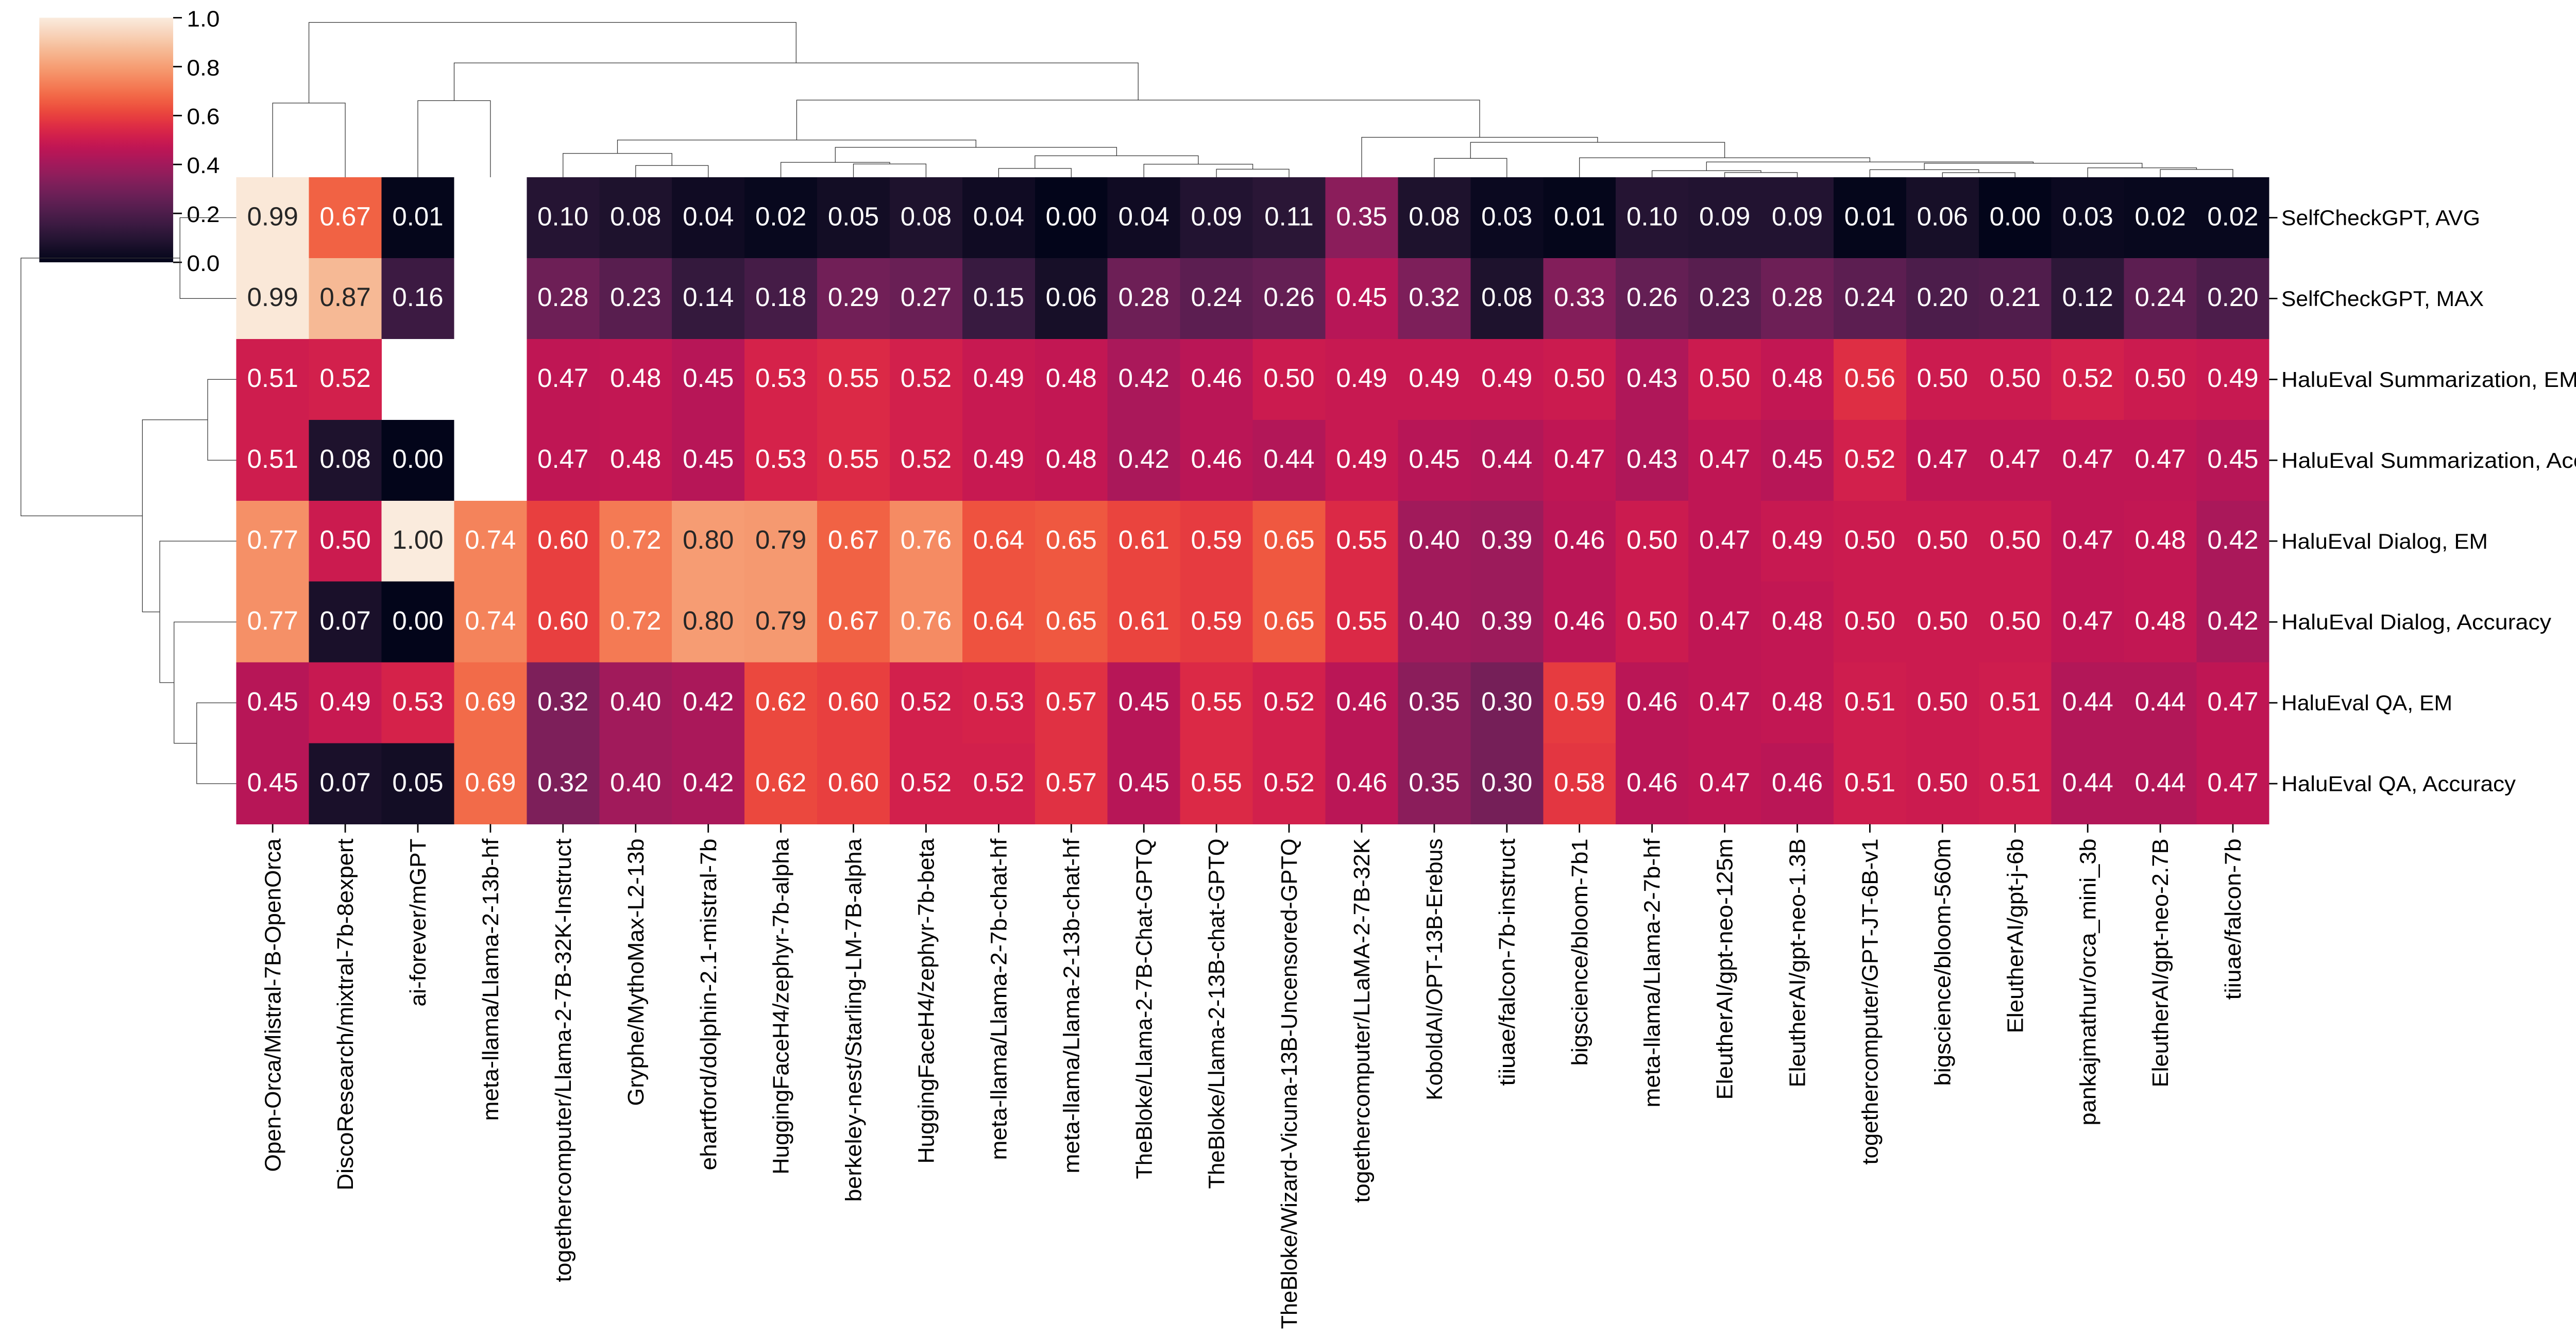  I want to click on svg-text: 0.28, so click(1797, 297).